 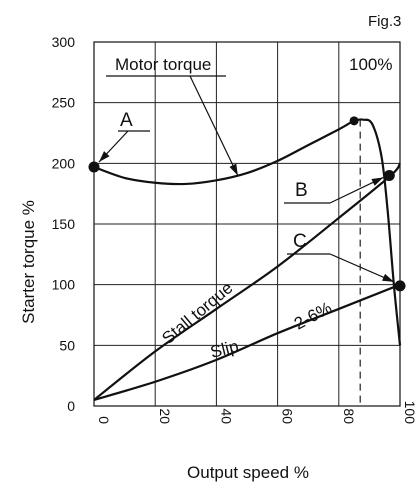 I want to click on leader-b-head, so click(x=377, y=181).